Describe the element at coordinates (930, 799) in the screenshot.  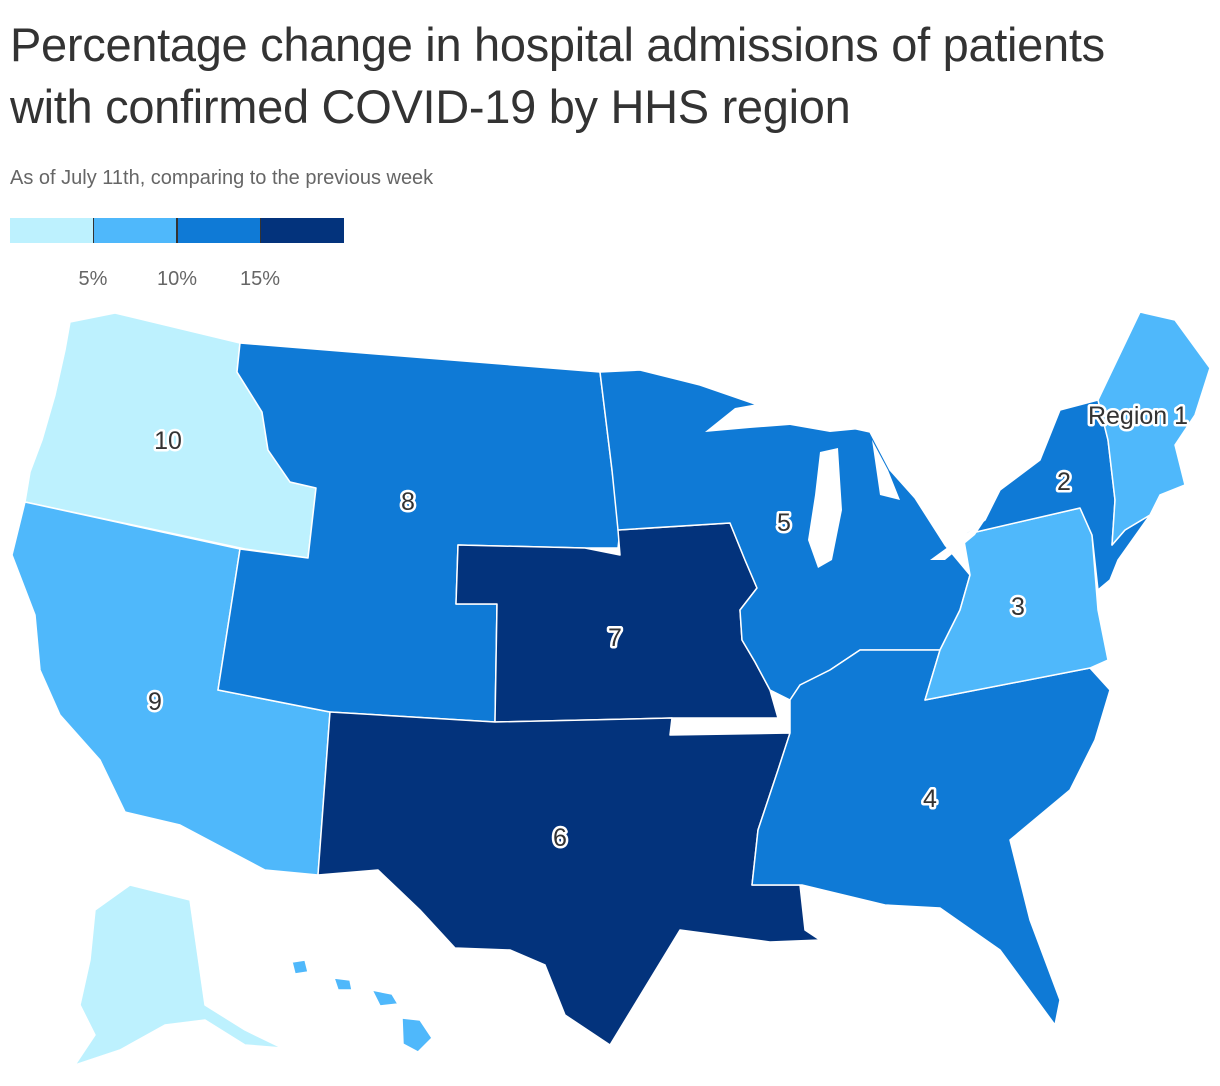
I see `region-4-label: 4` at that location.